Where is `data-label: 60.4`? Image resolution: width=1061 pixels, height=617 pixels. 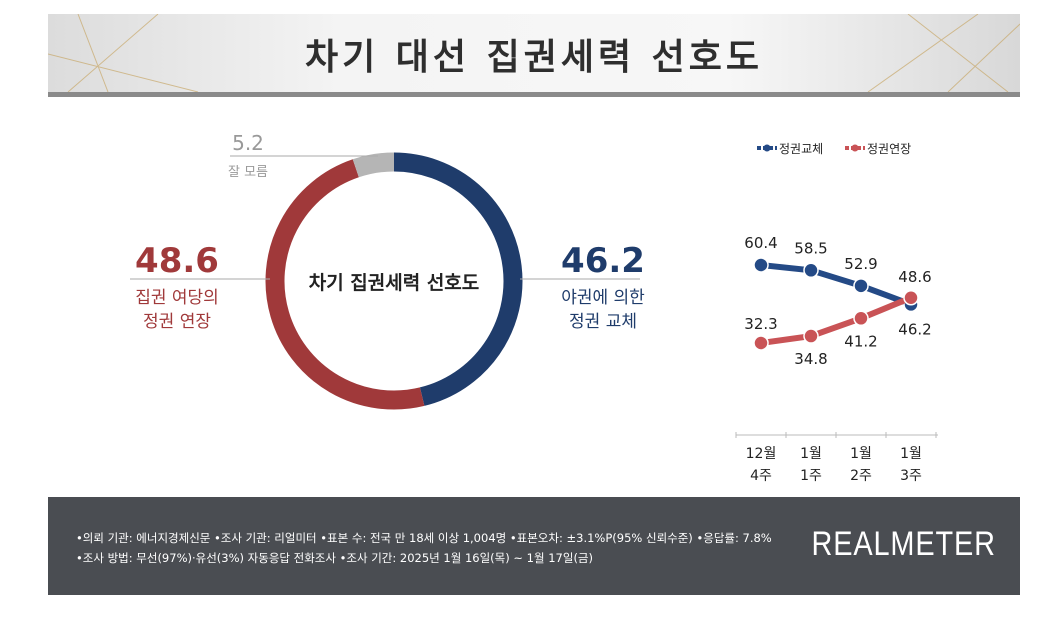 data-label: 60.4 is located at coordinates (760, 243).